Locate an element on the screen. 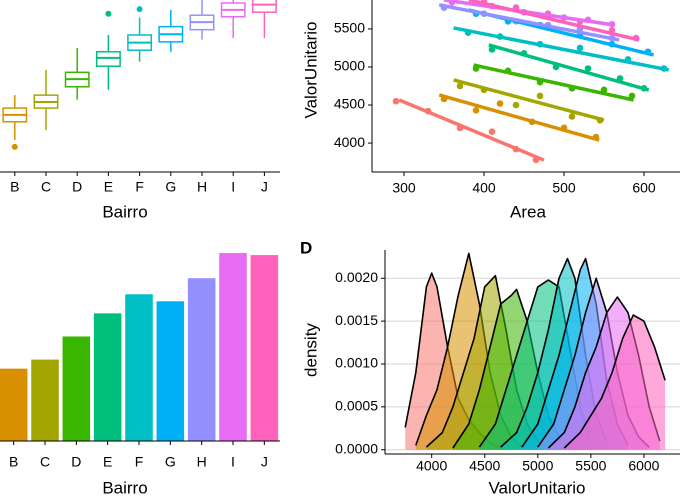 The width and height of the screenshot is (680, 500). y-tick-label: 4500 is located at coordinates (349, 104).